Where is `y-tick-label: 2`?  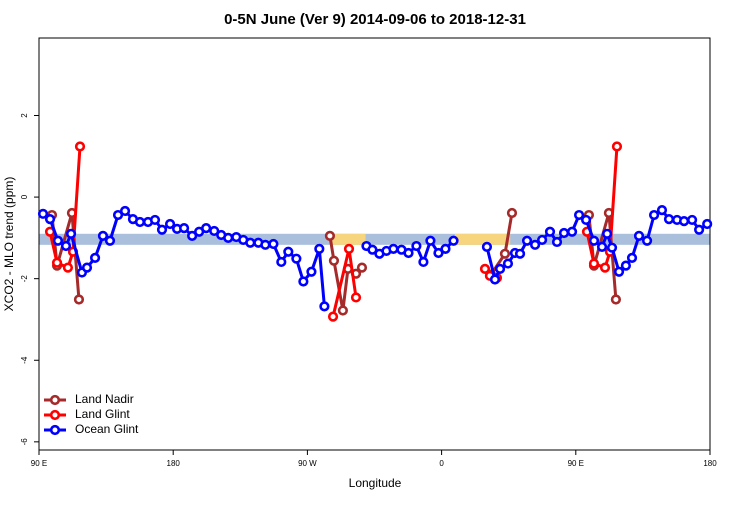 y-tick-label: 2 is located at coordinates (24, 115).